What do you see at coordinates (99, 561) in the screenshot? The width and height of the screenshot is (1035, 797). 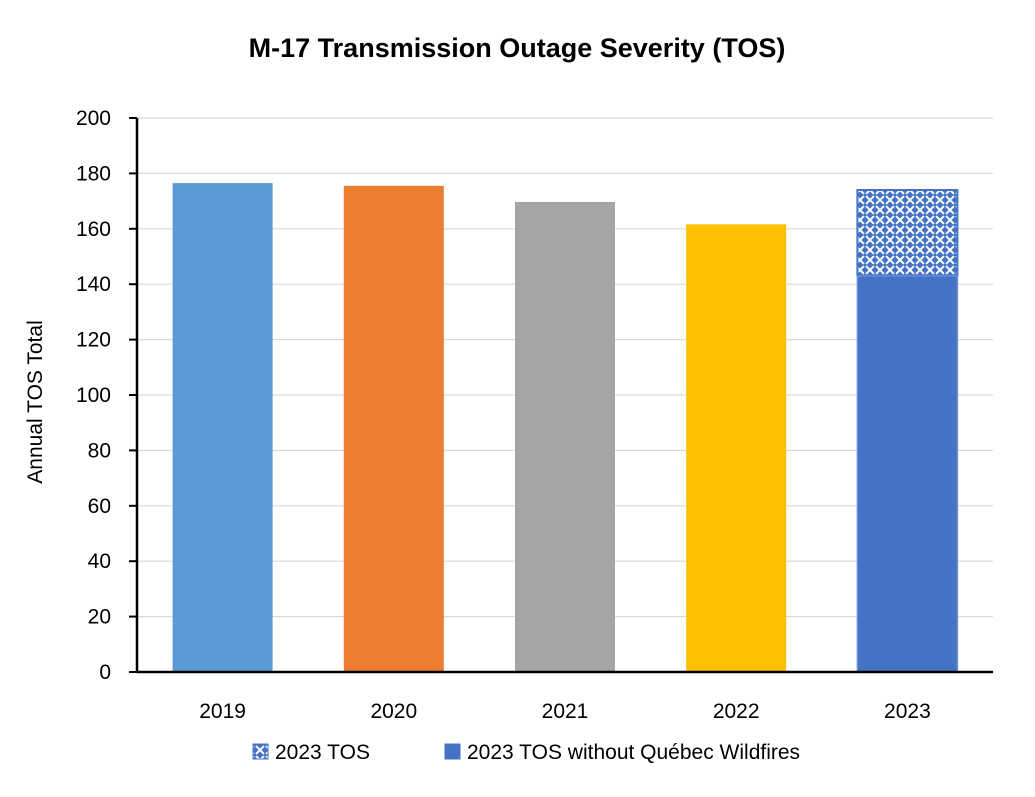 I see `y-tick-label: 40` at bounding box center [99, 561].